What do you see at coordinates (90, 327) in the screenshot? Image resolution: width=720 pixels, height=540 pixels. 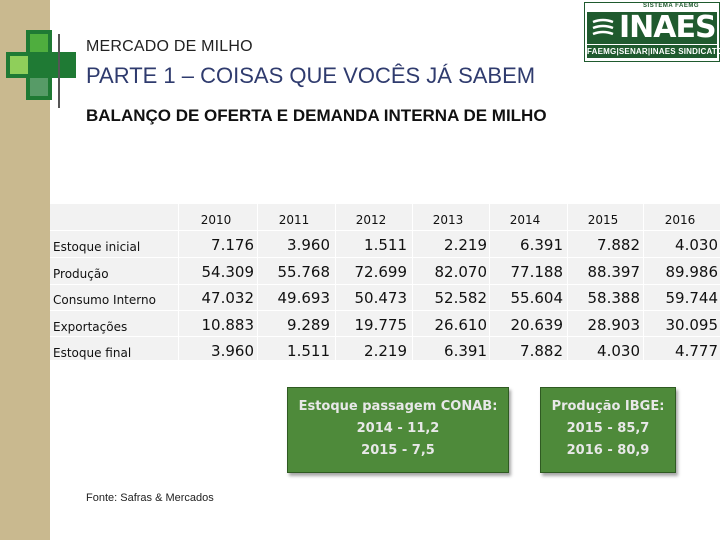 I see `row-label: Exportações` at bounding box center [90, 327].